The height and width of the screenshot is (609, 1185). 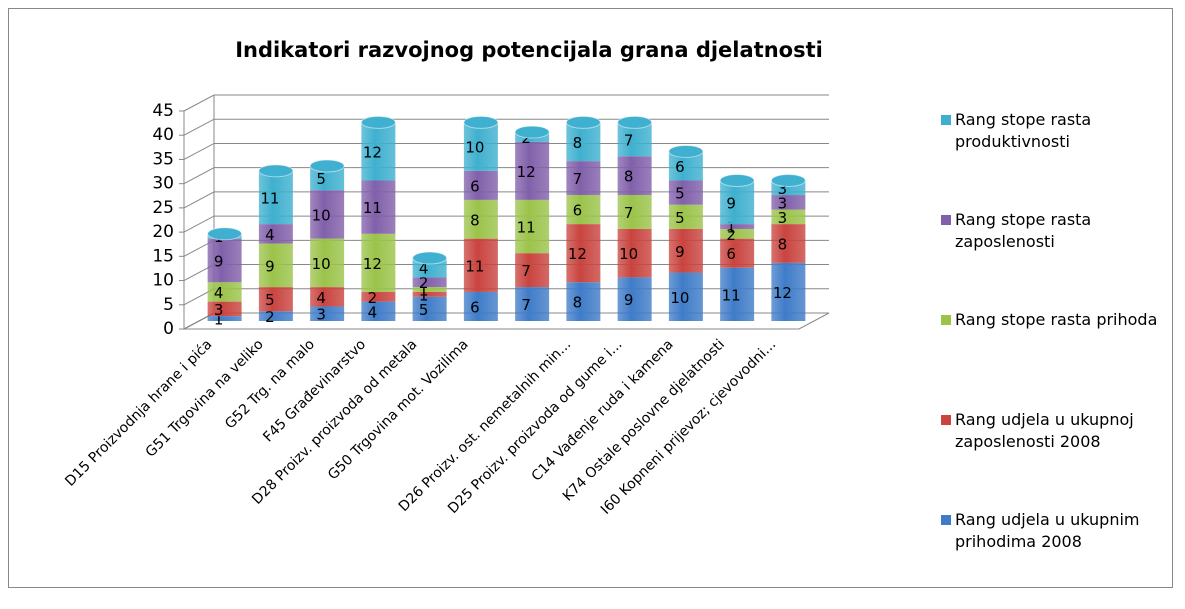 What do you see at coordinates (1044, 430) in the screenshot?
I see `legend-label: Rang udjela u ukupnoj zaposlenosti 2008` at bounding box center [1044, 430].